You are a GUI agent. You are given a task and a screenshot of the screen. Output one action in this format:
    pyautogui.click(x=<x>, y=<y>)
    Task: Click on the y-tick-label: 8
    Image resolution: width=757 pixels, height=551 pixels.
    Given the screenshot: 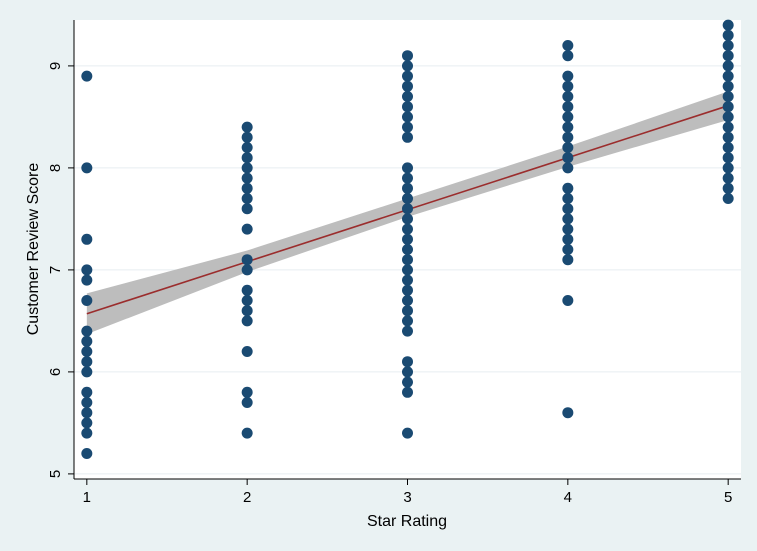 What is the action you would take?
    pyautogui.click(x=55, y=168)
    